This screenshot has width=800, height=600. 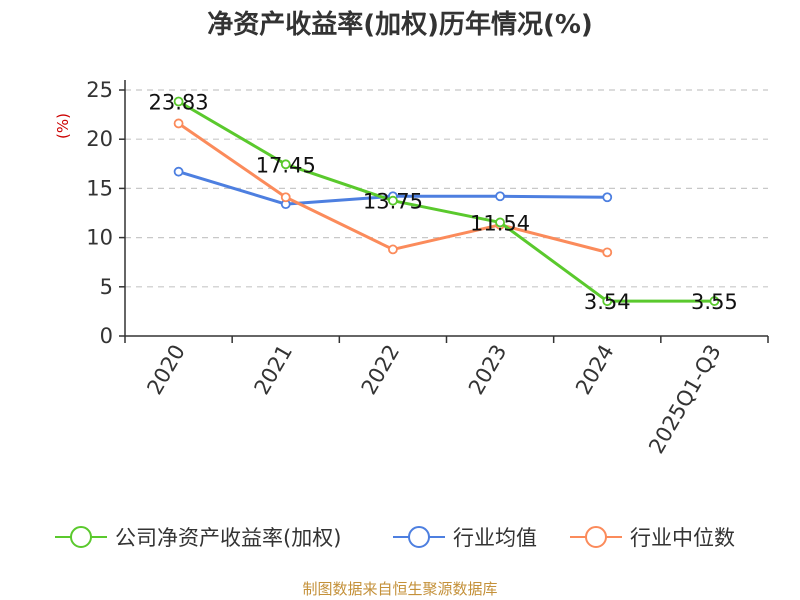 What do you see at coordinates (99, 238) in the screenshot?
I see `y-tick-label: 10` at bounding box center [99, 238].